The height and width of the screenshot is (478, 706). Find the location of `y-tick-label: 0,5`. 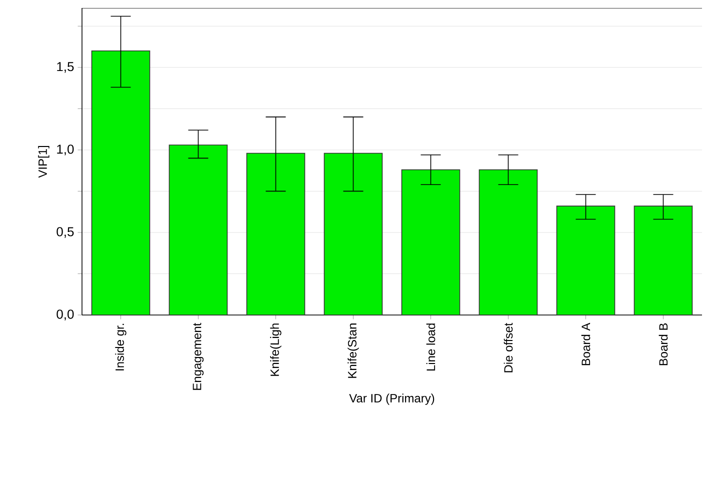

y-tick-label: 0,5 is located at coordinates (65, 232).